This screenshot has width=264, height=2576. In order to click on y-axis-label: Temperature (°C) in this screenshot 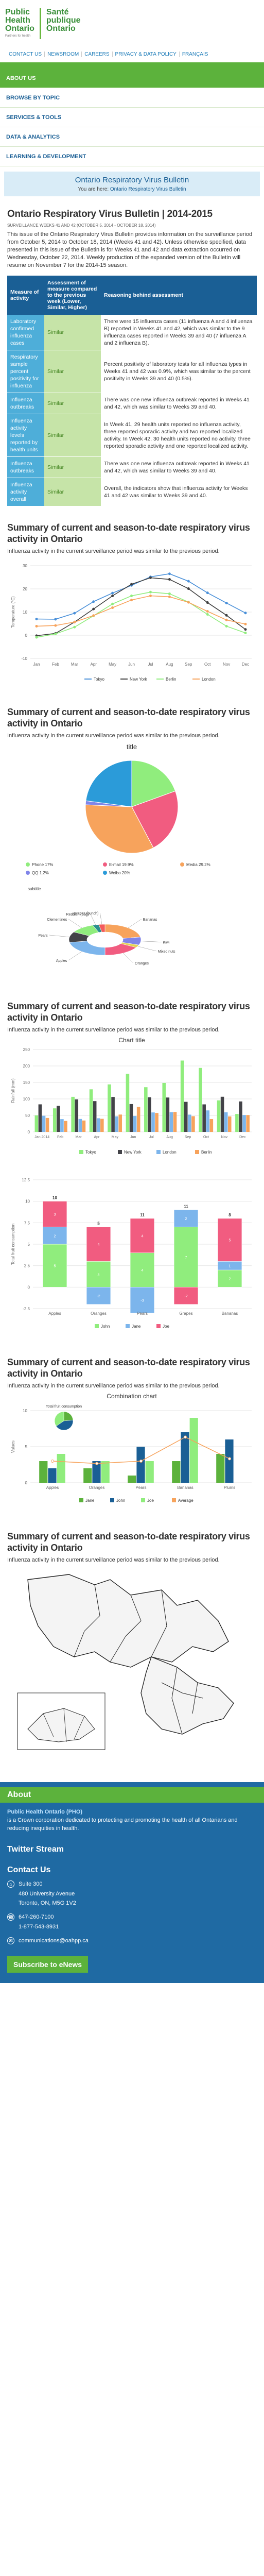, I will do `click(13, 612)`.